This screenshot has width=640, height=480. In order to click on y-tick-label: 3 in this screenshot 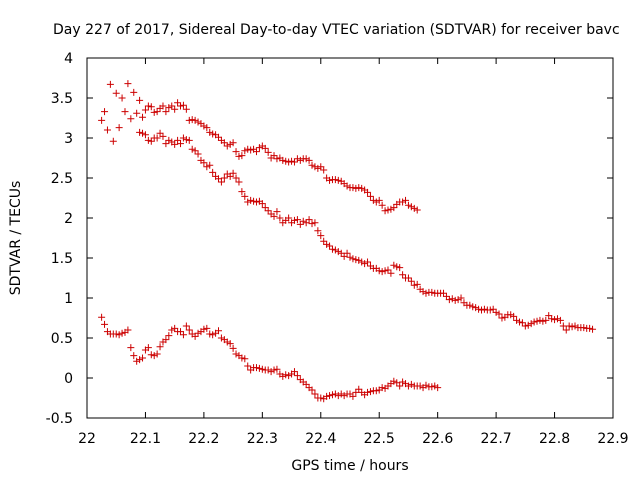, I will do `click(68, 139)`.